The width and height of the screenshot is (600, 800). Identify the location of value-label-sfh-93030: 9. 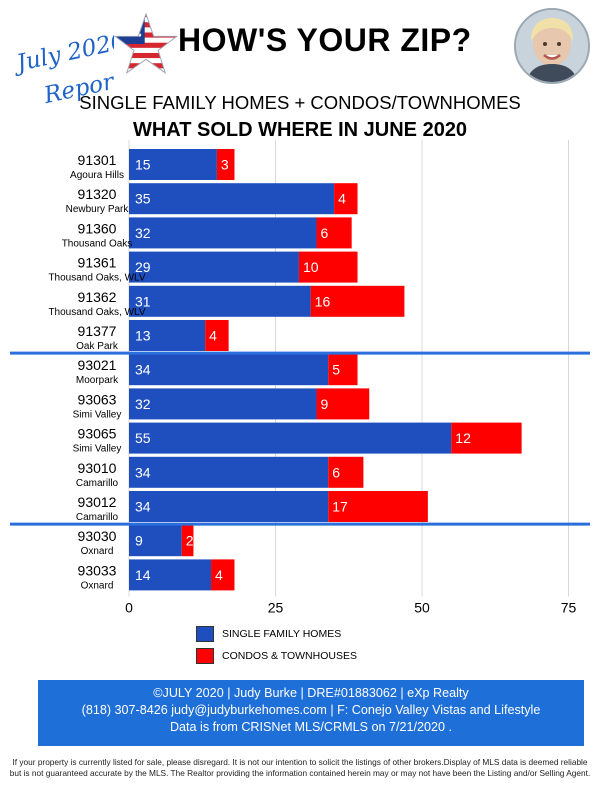
(139, 541).